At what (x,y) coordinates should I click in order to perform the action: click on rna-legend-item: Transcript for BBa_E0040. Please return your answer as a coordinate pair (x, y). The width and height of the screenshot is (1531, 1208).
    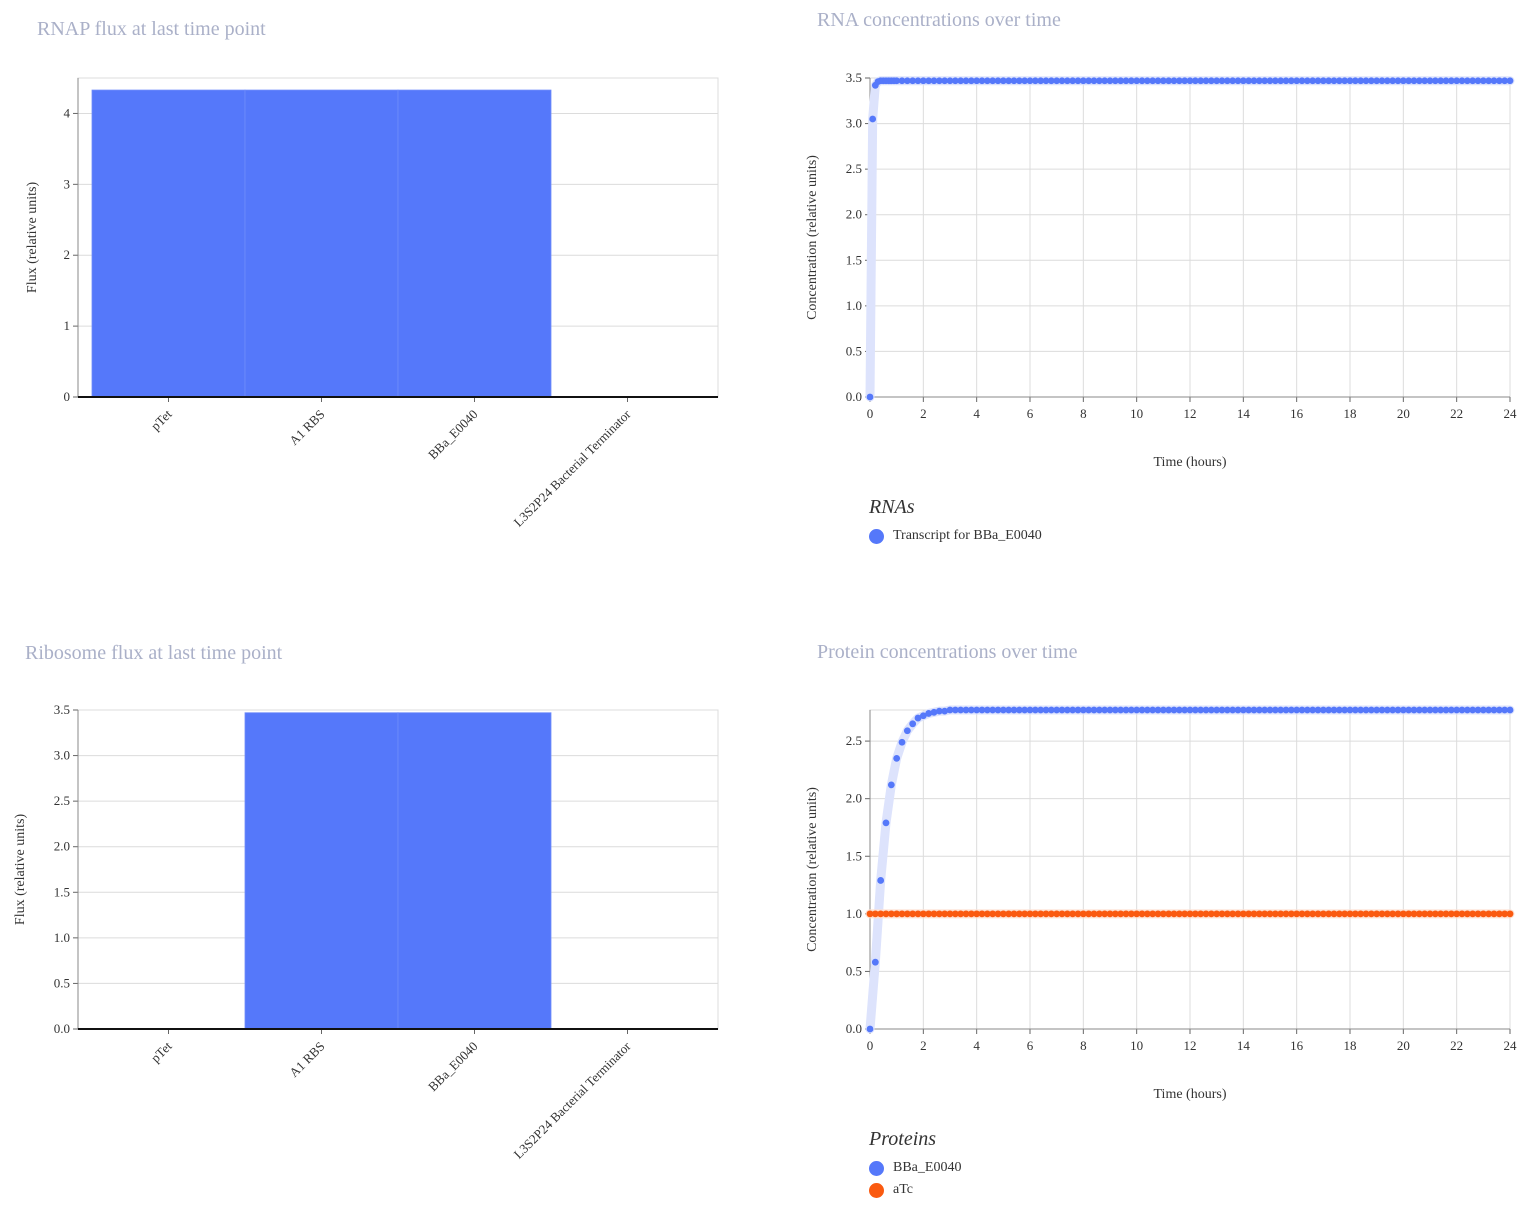
    Looking at the image, I should click on (955, 536).